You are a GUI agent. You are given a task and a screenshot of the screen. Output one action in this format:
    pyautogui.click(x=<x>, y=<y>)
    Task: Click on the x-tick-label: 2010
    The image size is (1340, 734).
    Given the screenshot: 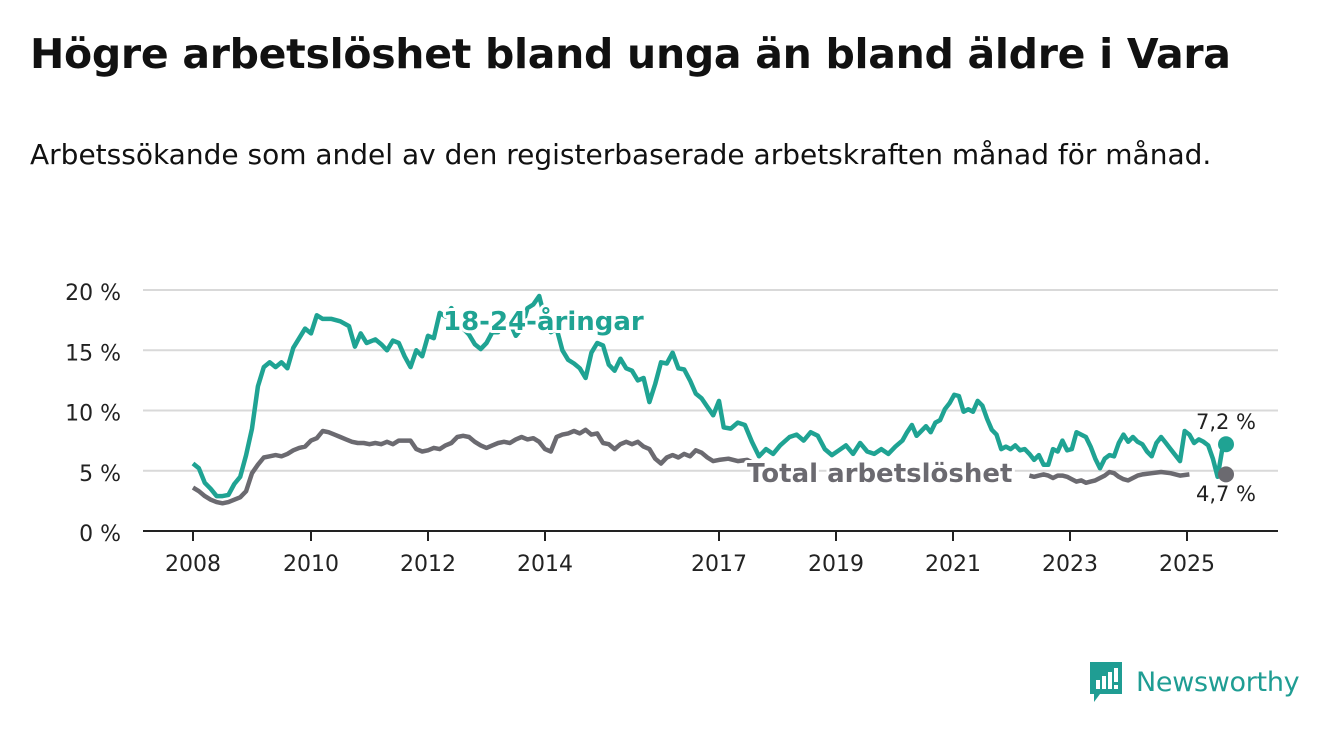 What is the action you would take?
    pyautogui.click(x=311, y=564)
    